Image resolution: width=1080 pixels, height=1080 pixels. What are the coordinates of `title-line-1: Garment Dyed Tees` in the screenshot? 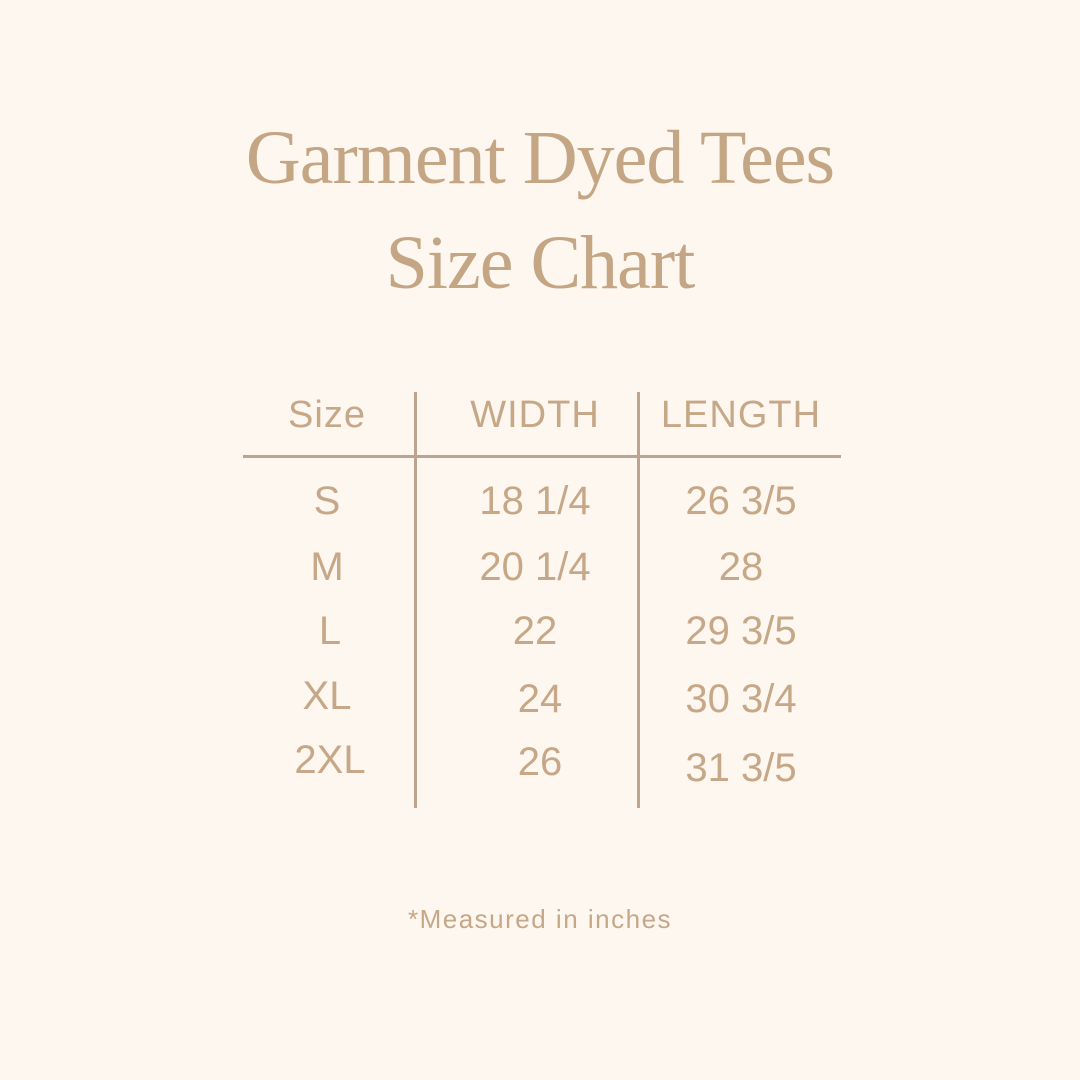 It's located at (540, 158).